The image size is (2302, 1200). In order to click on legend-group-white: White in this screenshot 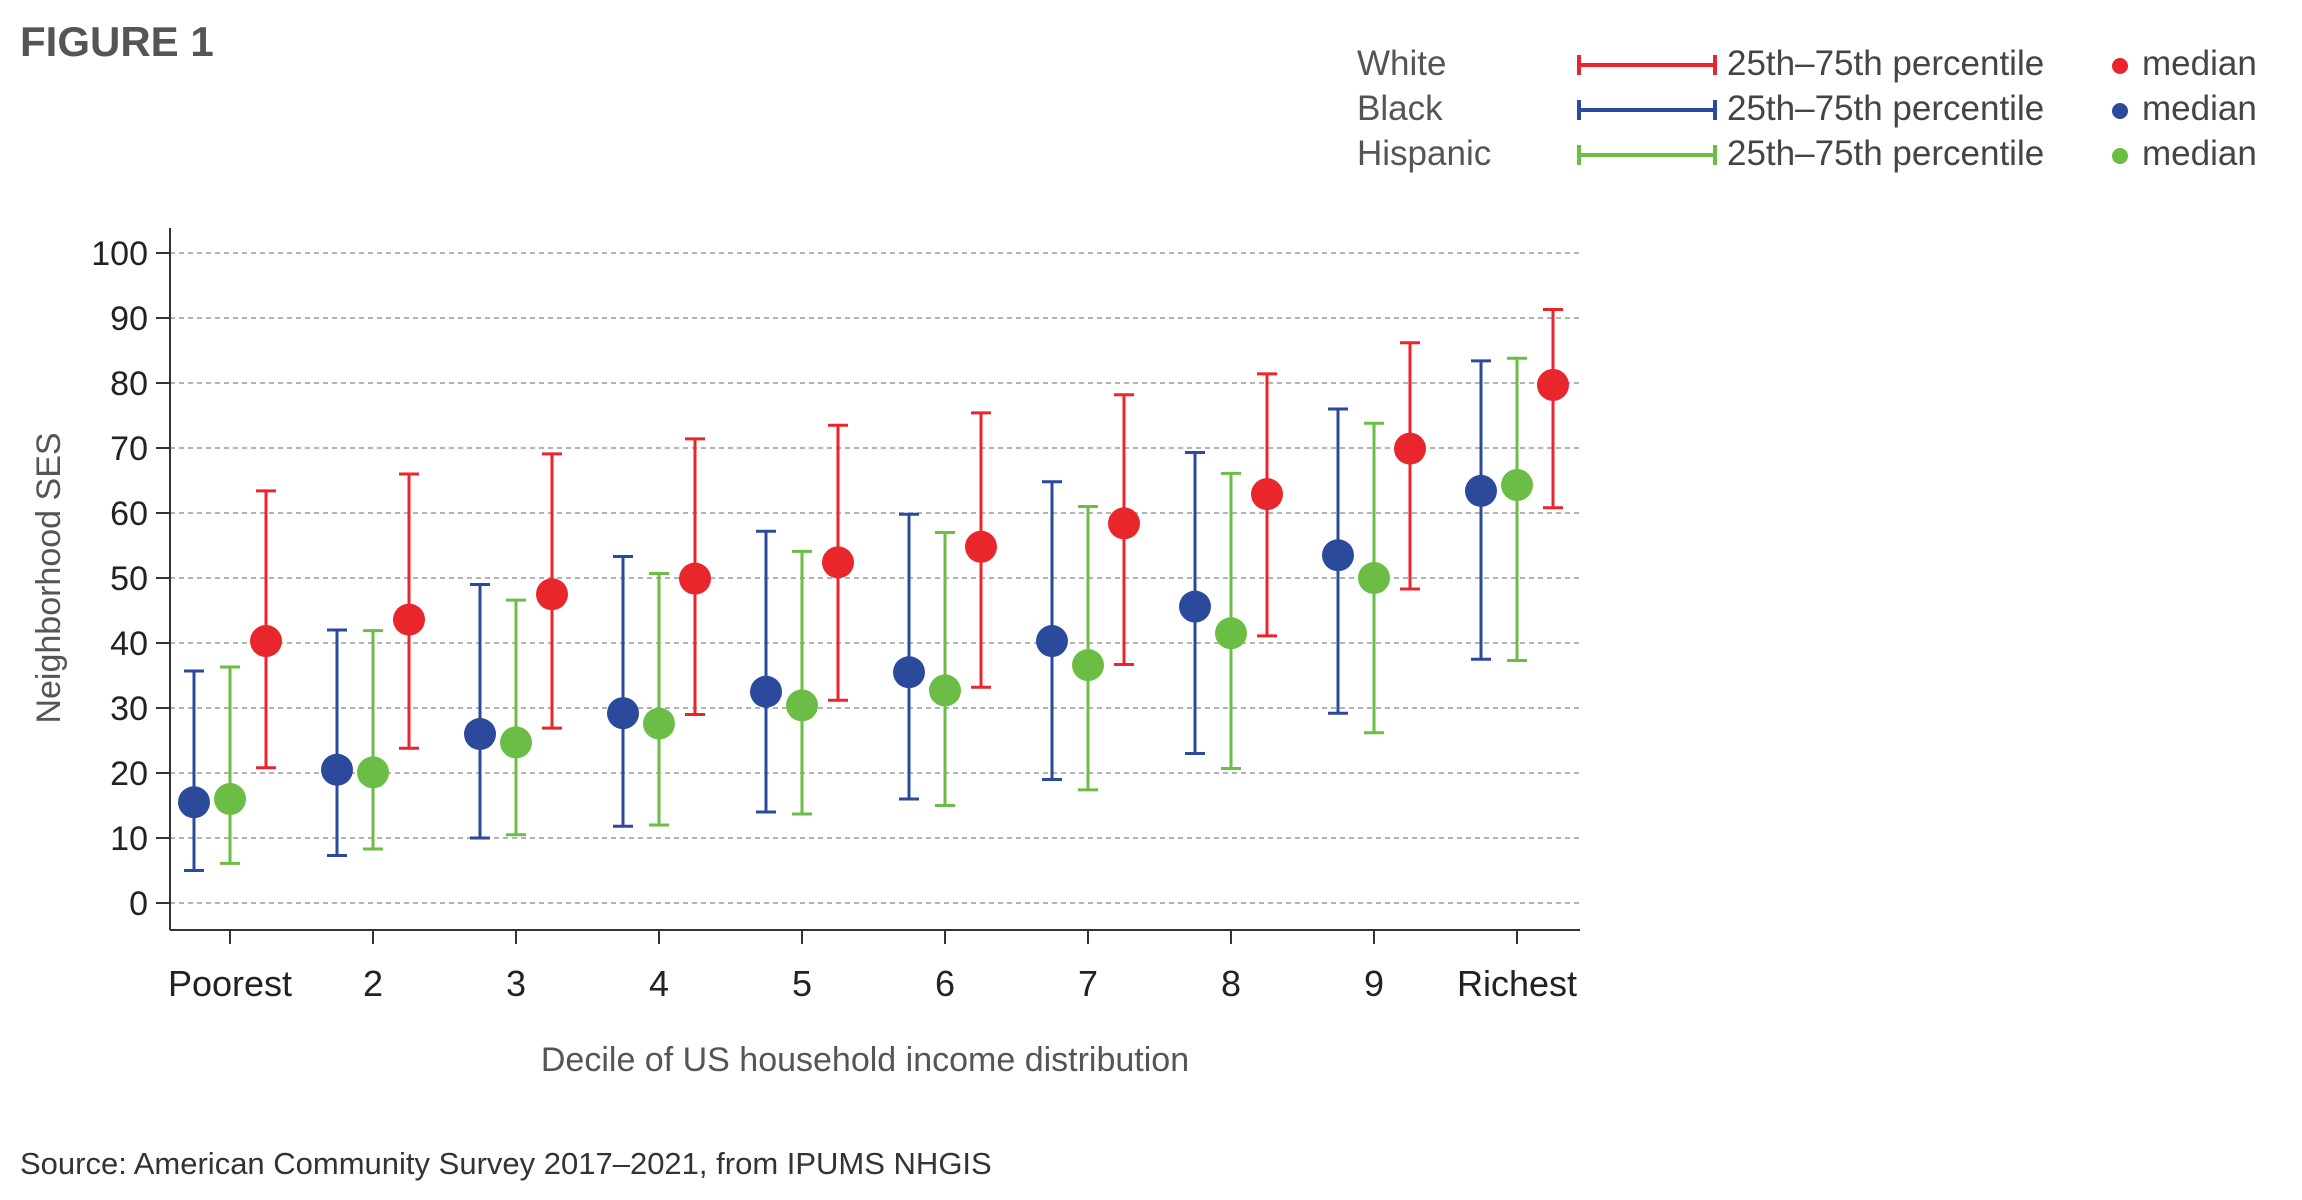, I will do `click(1402, 63)`.